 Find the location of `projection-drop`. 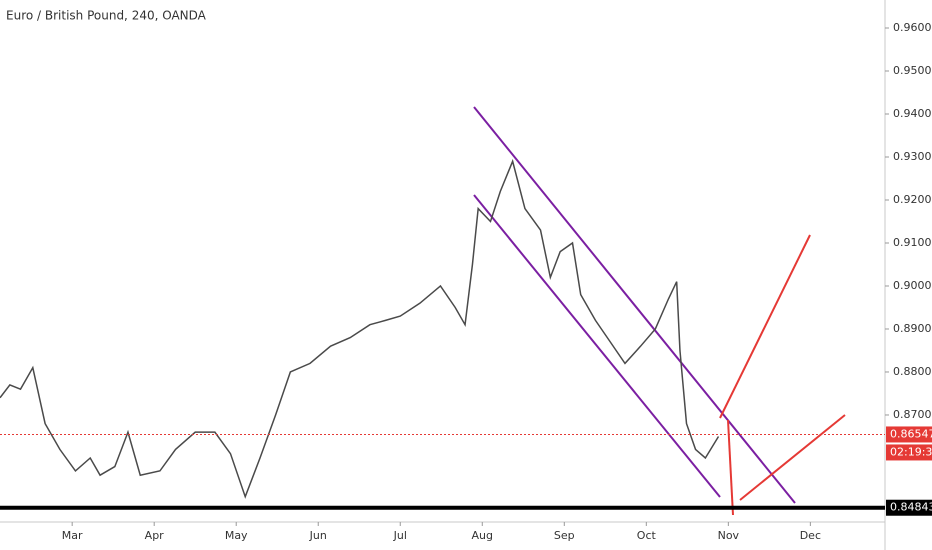

projection-drop is located at coordinates (730, 467).